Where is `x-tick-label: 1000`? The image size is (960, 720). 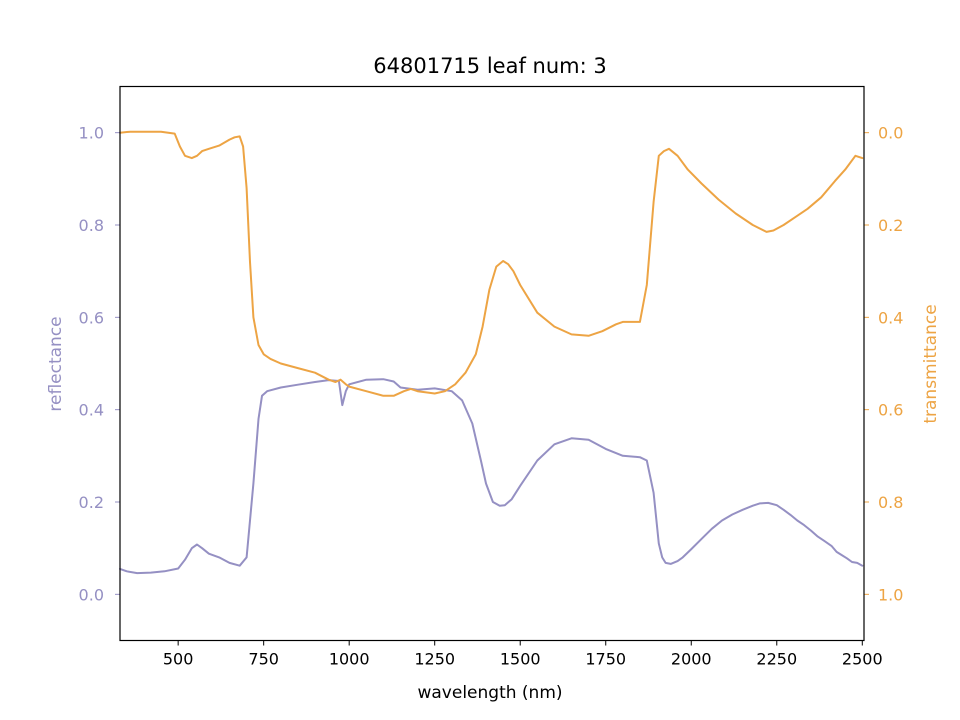
x-tick-label: 1000 is located at coordinates (349, 659).